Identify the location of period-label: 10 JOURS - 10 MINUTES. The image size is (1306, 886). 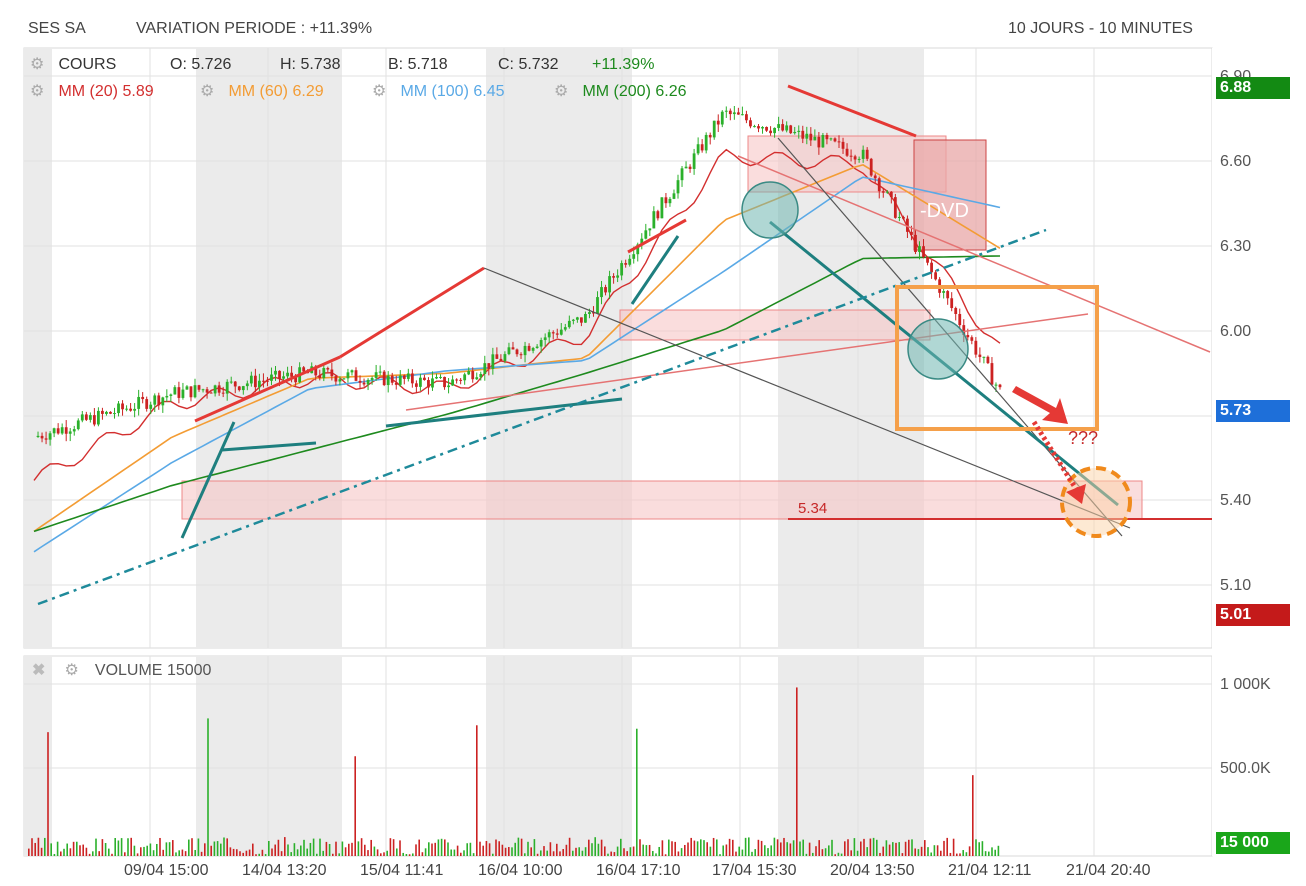
(1100, 28).